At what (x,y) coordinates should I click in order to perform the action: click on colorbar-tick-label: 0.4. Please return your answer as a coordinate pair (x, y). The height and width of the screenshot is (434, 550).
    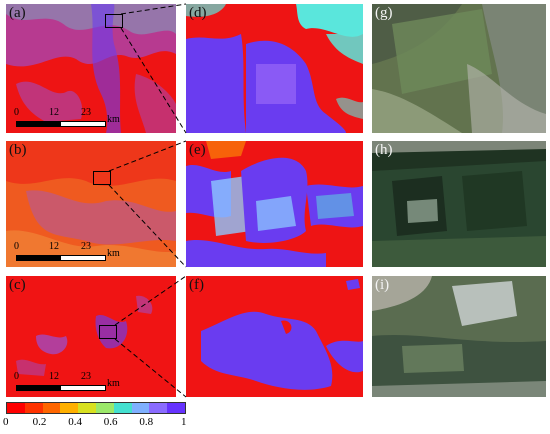
    Looking at the image, I should click on (75, 422).